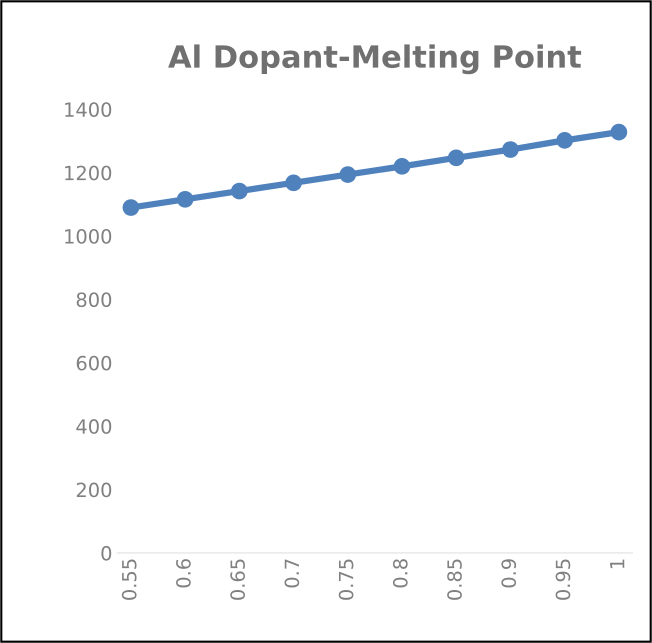 This screenshot has height=643, width=652. Describe the element at coordinates (94, 300) in the screenshot. I see `y-tick-label: 800` at that location.